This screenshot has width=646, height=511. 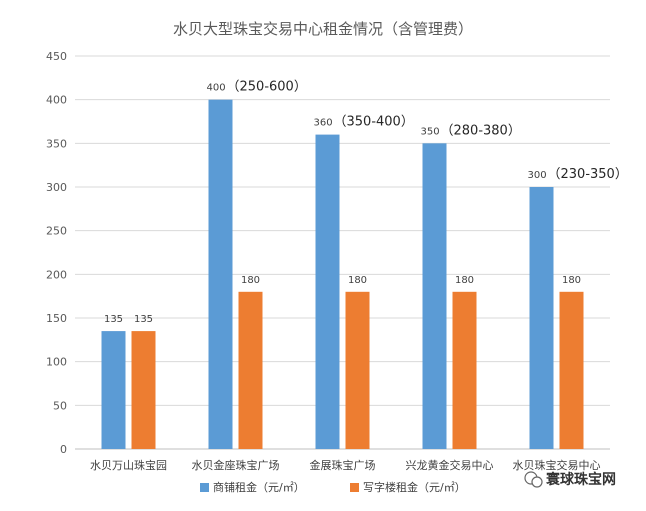 I want to click on y-tick-label: 200, so click(x=56, y=274).